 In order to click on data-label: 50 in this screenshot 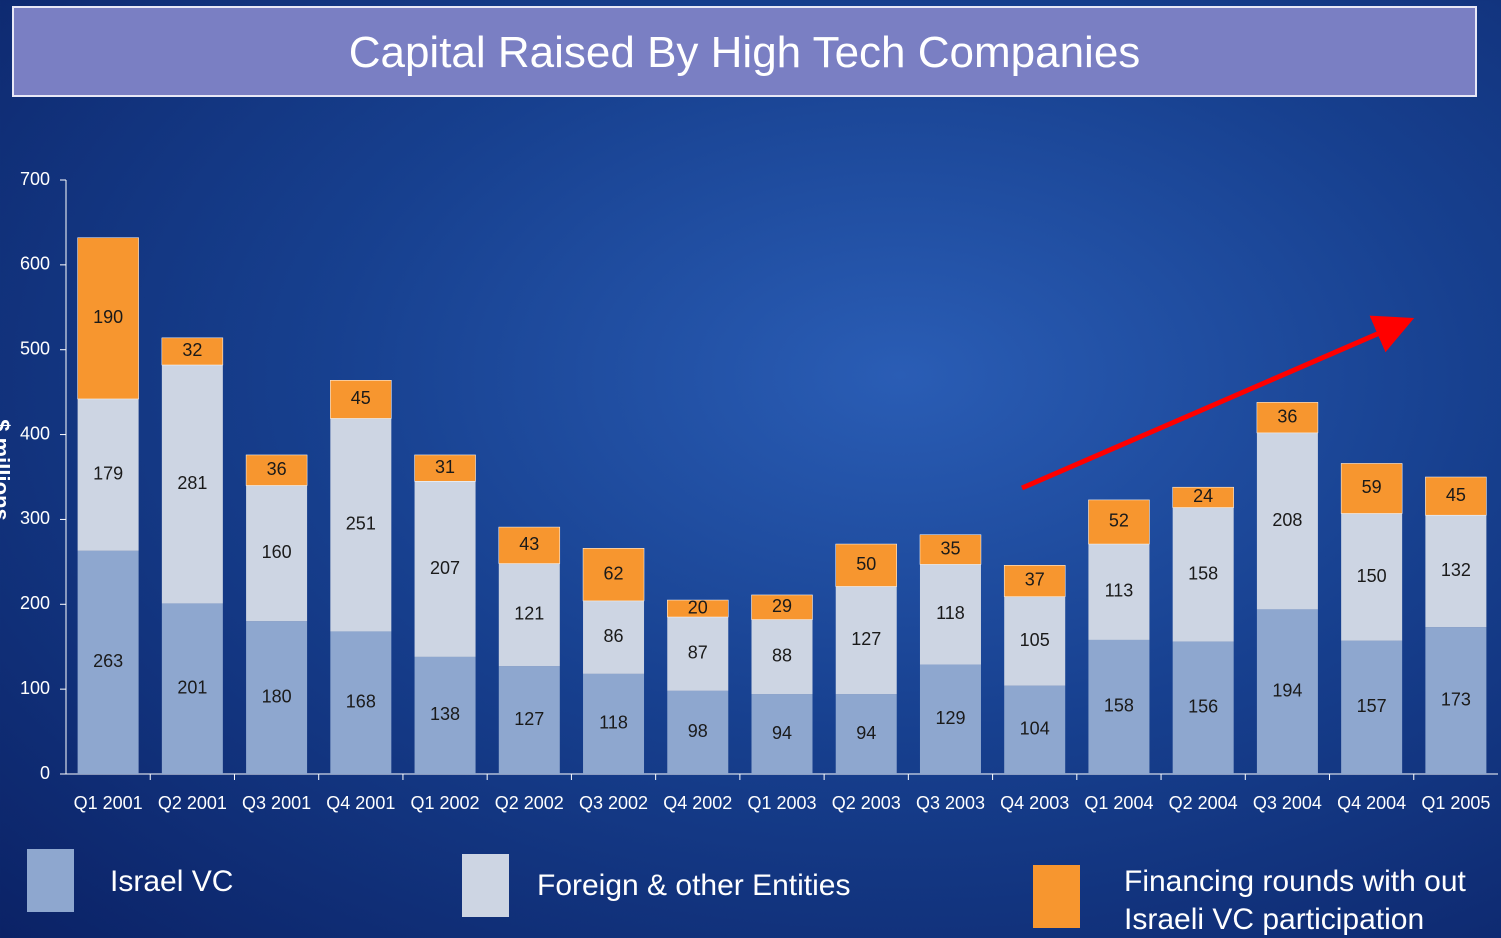, I will do `click(866, 564)`.